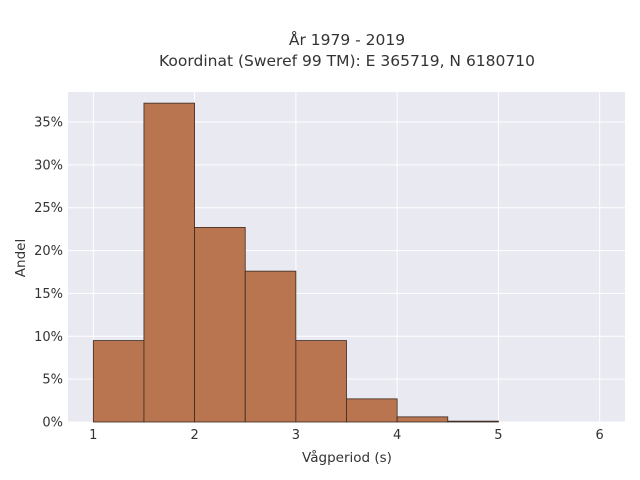 This screenshot has height=480, width=640. What do you see at coordinates (93, 435) in the screenshot?
I see `x-tick-label: 1` at bounding box center [93, 435].